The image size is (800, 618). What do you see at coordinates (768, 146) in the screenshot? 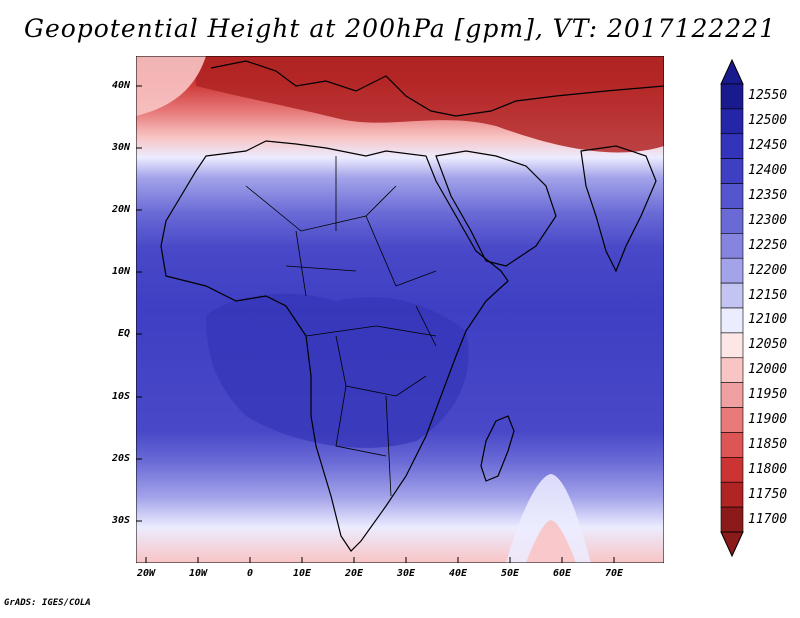
I see `colorbar-label: 12450` at bounding box center [768, 146].